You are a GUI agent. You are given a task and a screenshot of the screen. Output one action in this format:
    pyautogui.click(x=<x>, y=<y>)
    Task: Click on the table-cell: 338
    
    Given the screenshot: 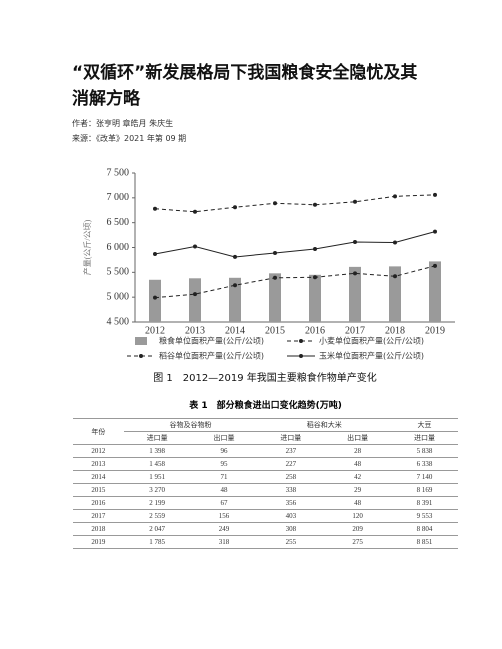 What is the action you would take?
    pyautogui.click(x=291, y=490)
    